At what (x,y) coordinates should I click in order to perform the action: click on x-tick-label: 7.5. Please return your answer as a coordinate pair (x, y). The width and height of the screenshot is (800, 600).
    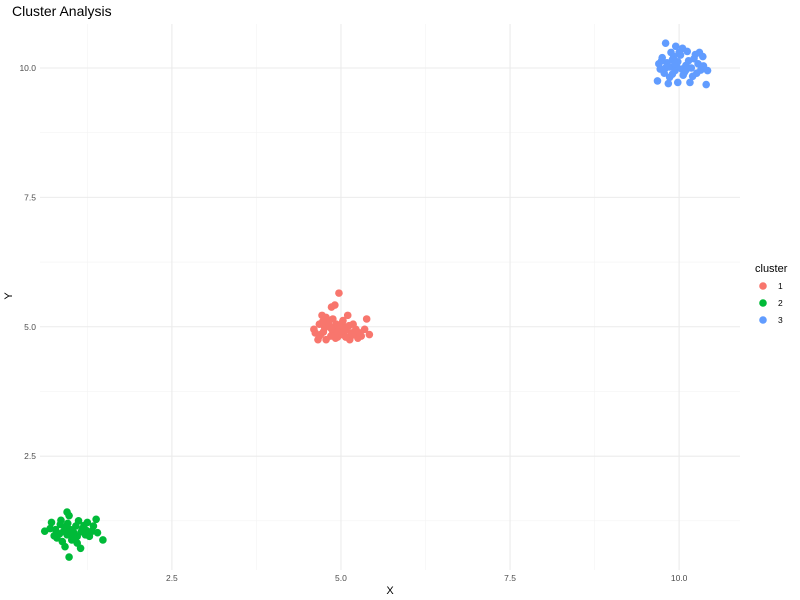
    Looking at the image, I should click on (510, 578).